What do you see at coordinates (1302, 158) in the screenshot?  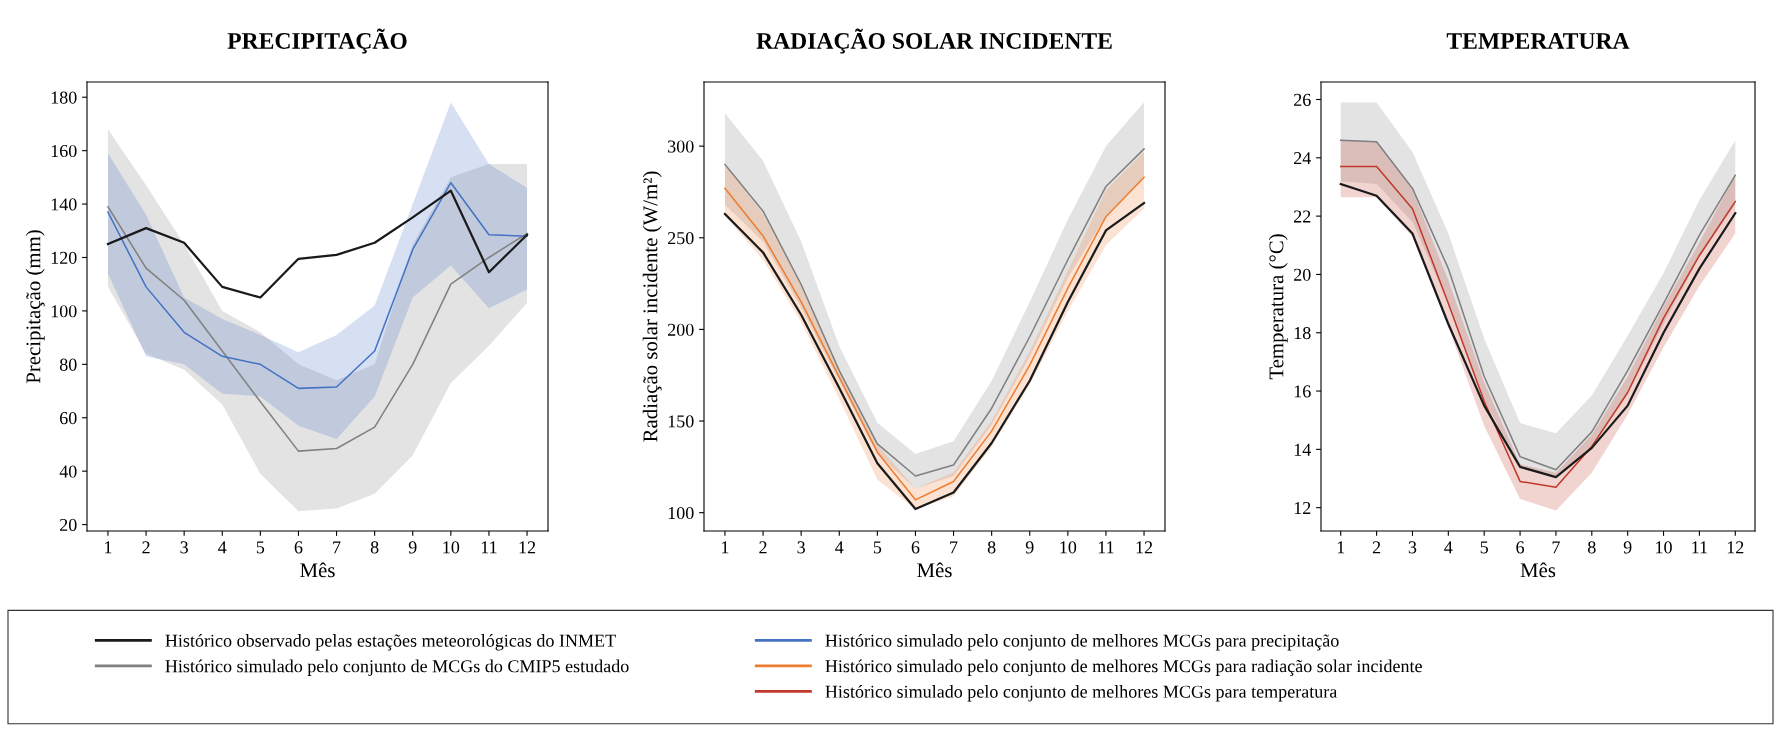 I see `y-tick-label: 24` at bounding box center [1302, 158].